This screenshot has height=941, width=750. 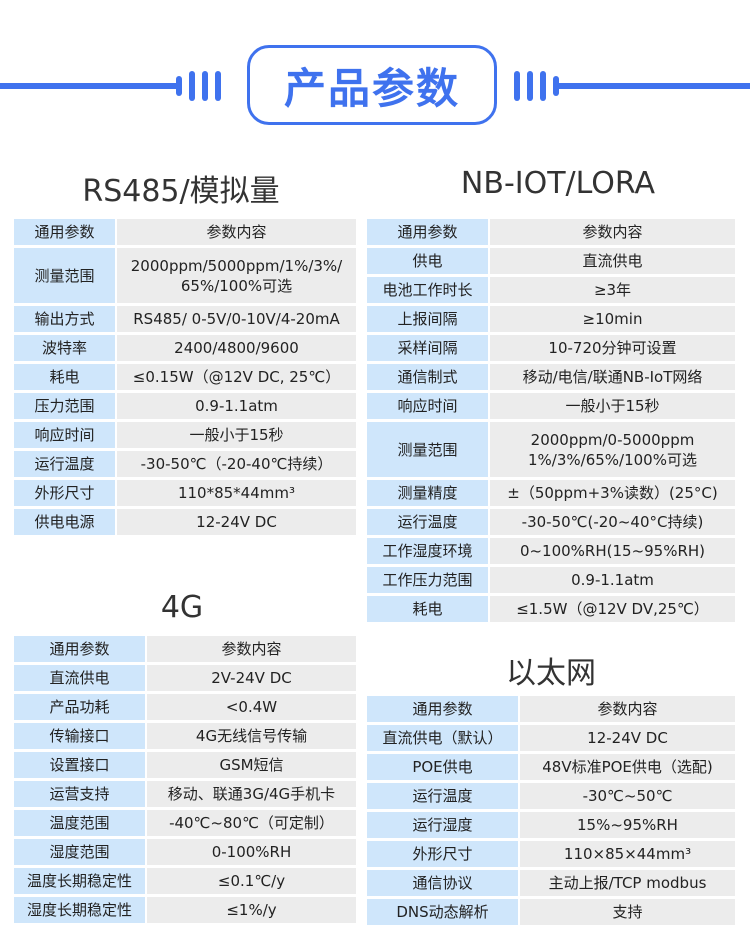 What do you see at coordinates (251, 794) in the screenshot?
I see `param-value: 移动、联通3G/4G手机卡` at bounding box center [251, 794].